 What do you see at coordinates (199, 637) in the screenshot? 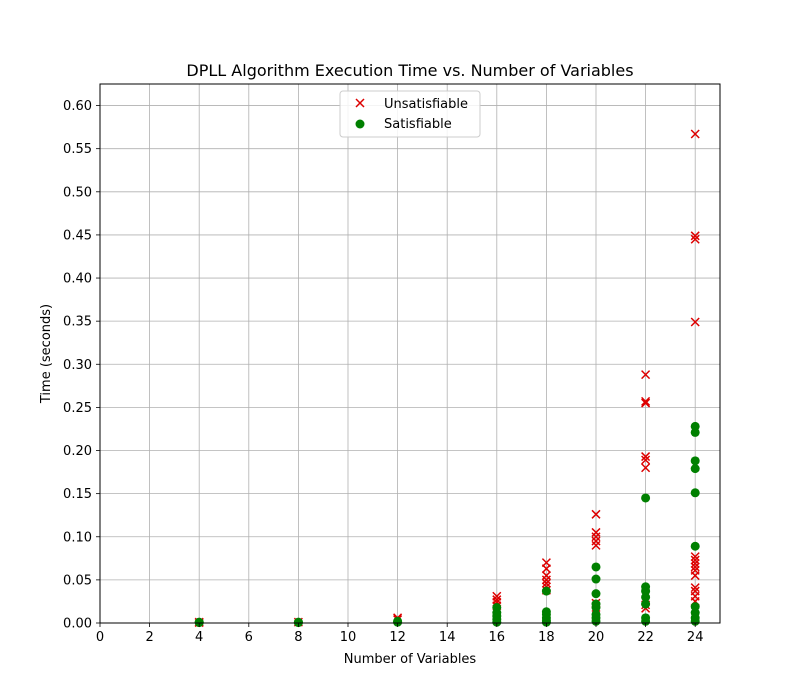
I see `x-tick-label: 4` at bounding box center [199, 637].